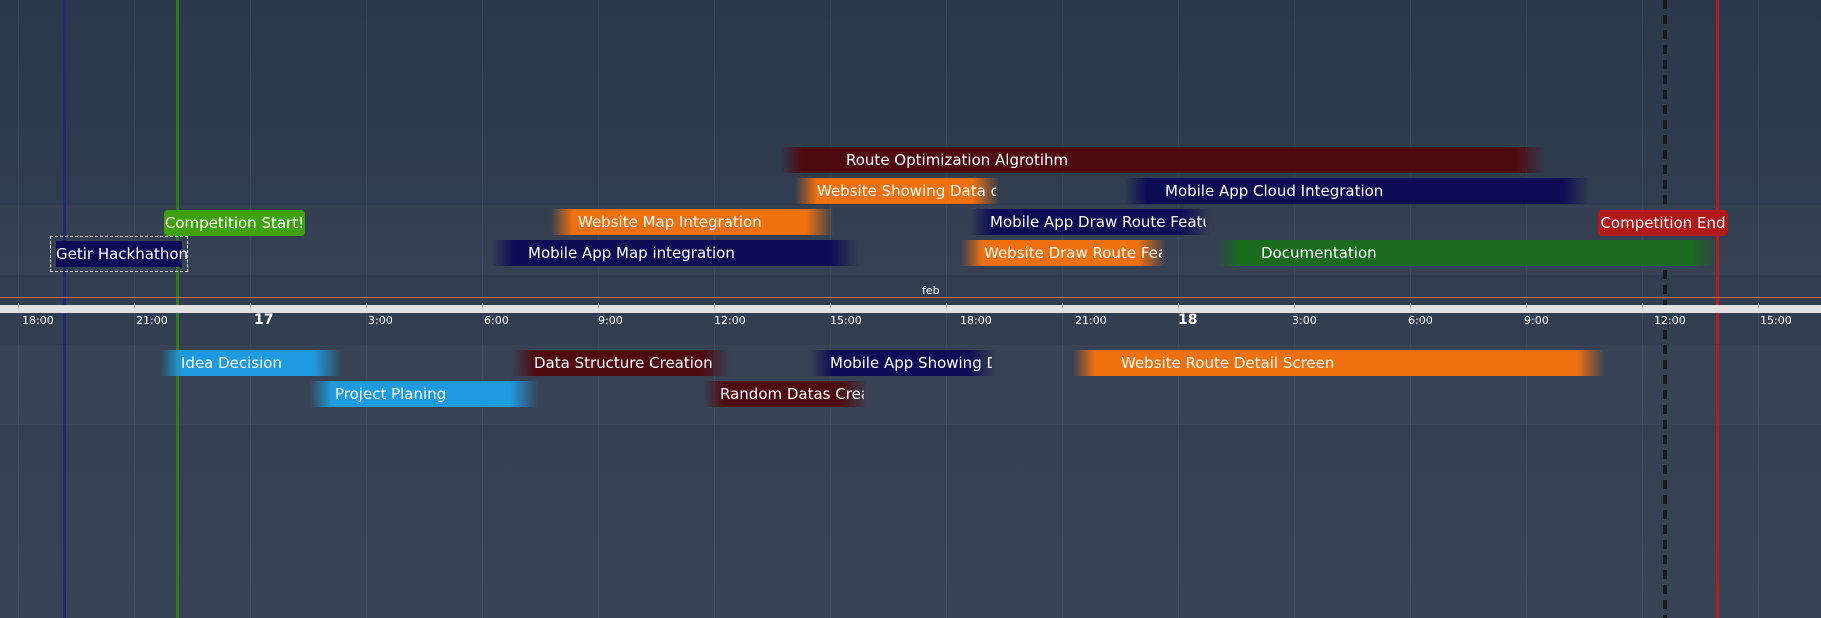 The image size is (1821, 618). What do you see at coordinates (1274, 191) in the screenshot?
I see `timeline-item-label: Mobile App Cloud Integration` at bounding box center [1274, 191].